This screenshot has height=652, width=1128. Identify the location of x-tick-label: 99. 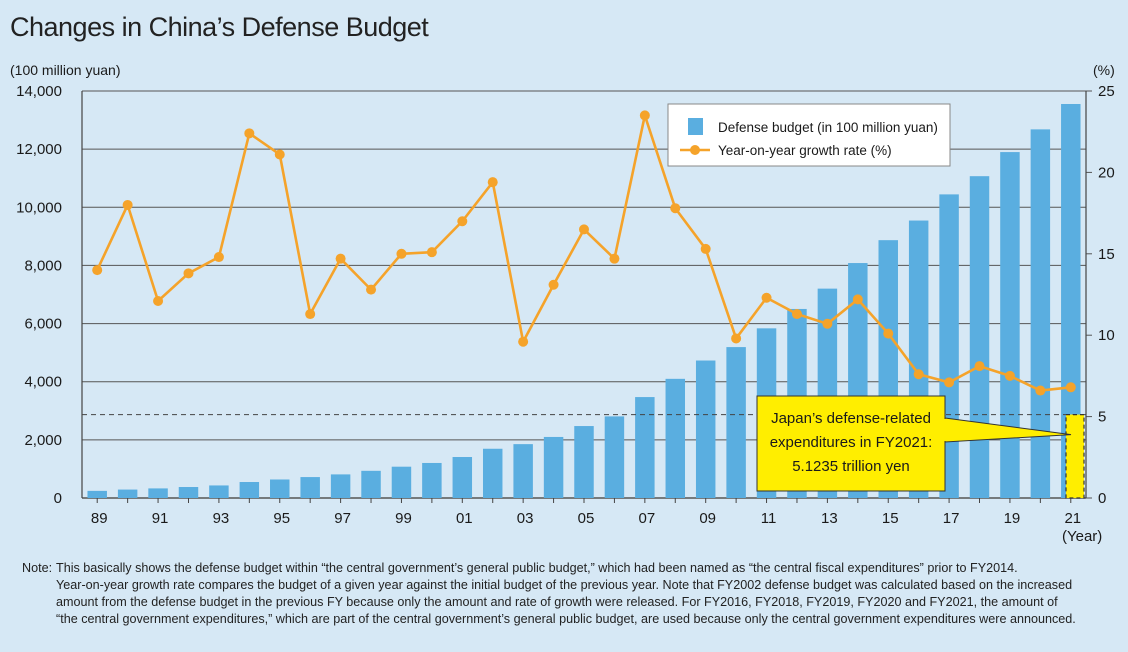
(403, 518).